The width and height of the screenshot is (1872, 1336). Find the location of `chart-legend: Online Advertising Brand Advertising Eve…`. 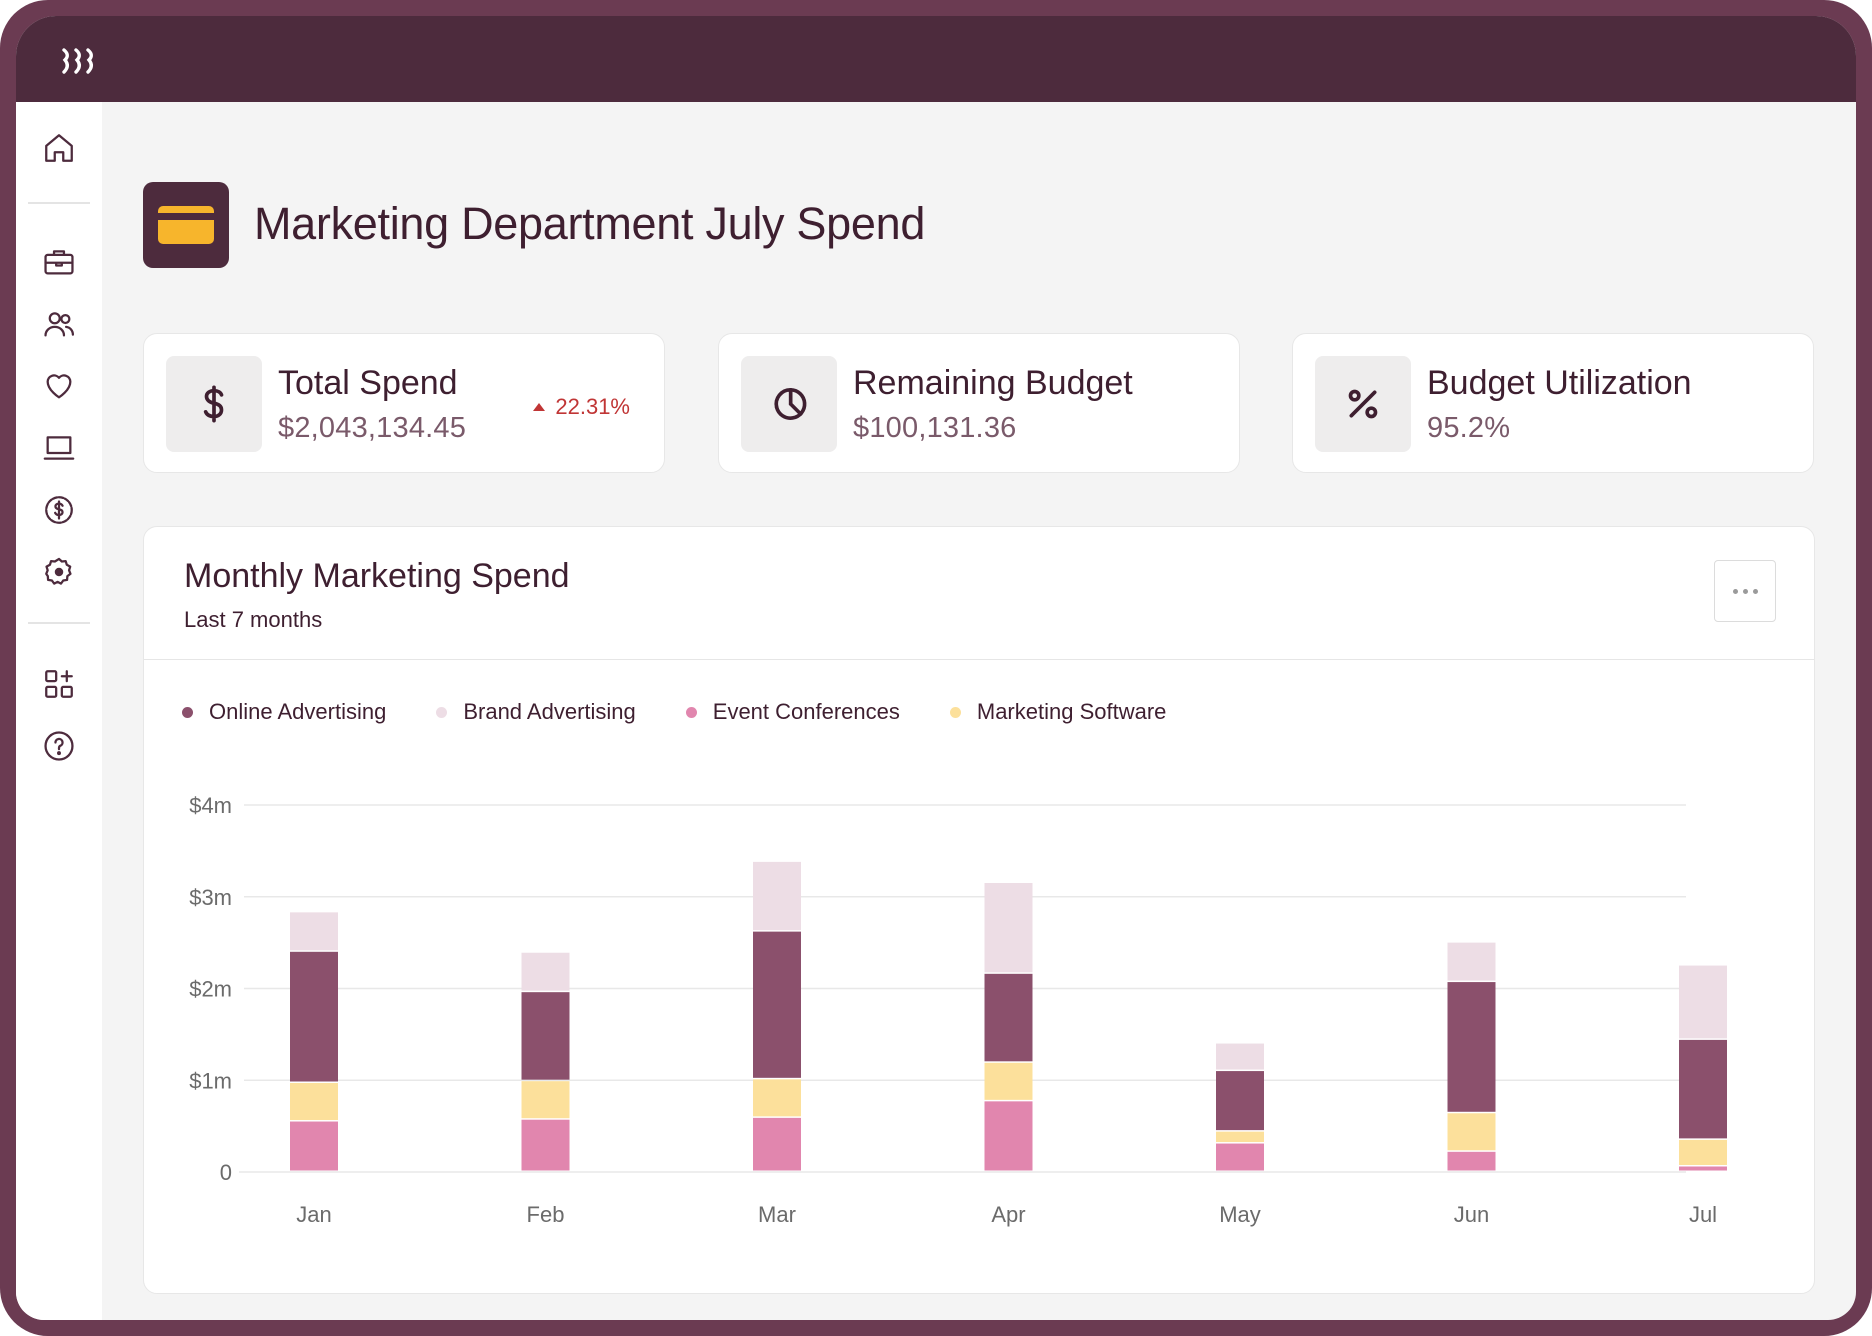

chart-legend: Online Advertising Brand Advertising Eve… is located at coordinates (699, 712).